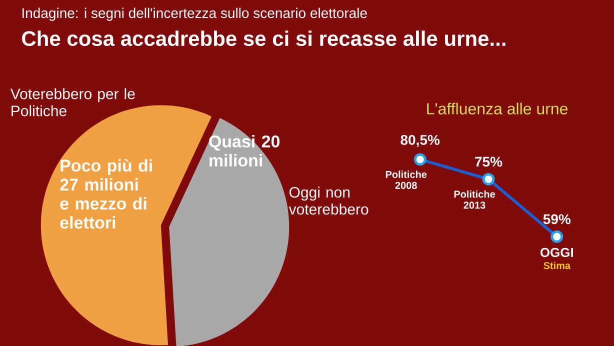 This screenshot has height=346, width=614. What do you see at coordinates (557, 253) in the screenshot?
I see `x-tick-label: OGGI` at bounding box center [557, 253].